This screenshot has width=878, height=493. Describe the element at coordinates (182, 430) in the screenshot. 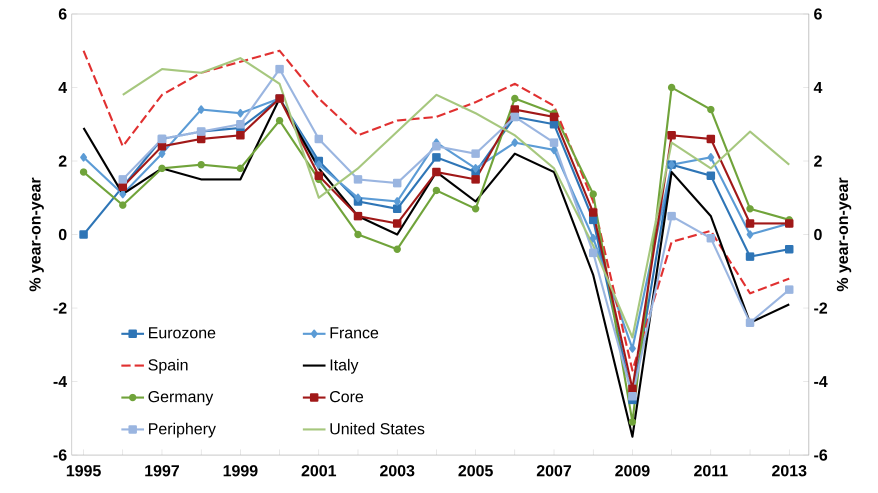

I see `legend-label: Periphery` at that location.